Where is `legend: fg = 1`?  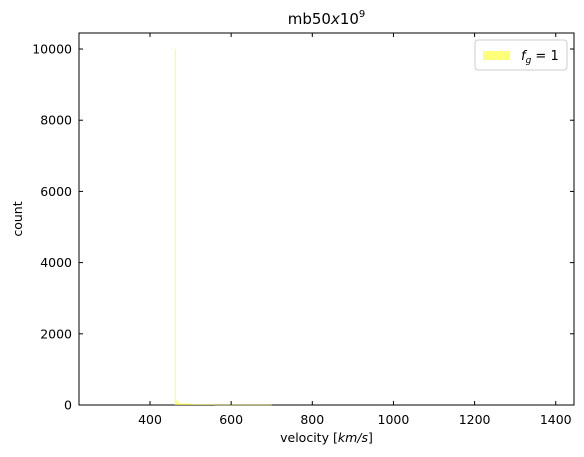 legend: fg = 1 is located at coordinates (521, 55).